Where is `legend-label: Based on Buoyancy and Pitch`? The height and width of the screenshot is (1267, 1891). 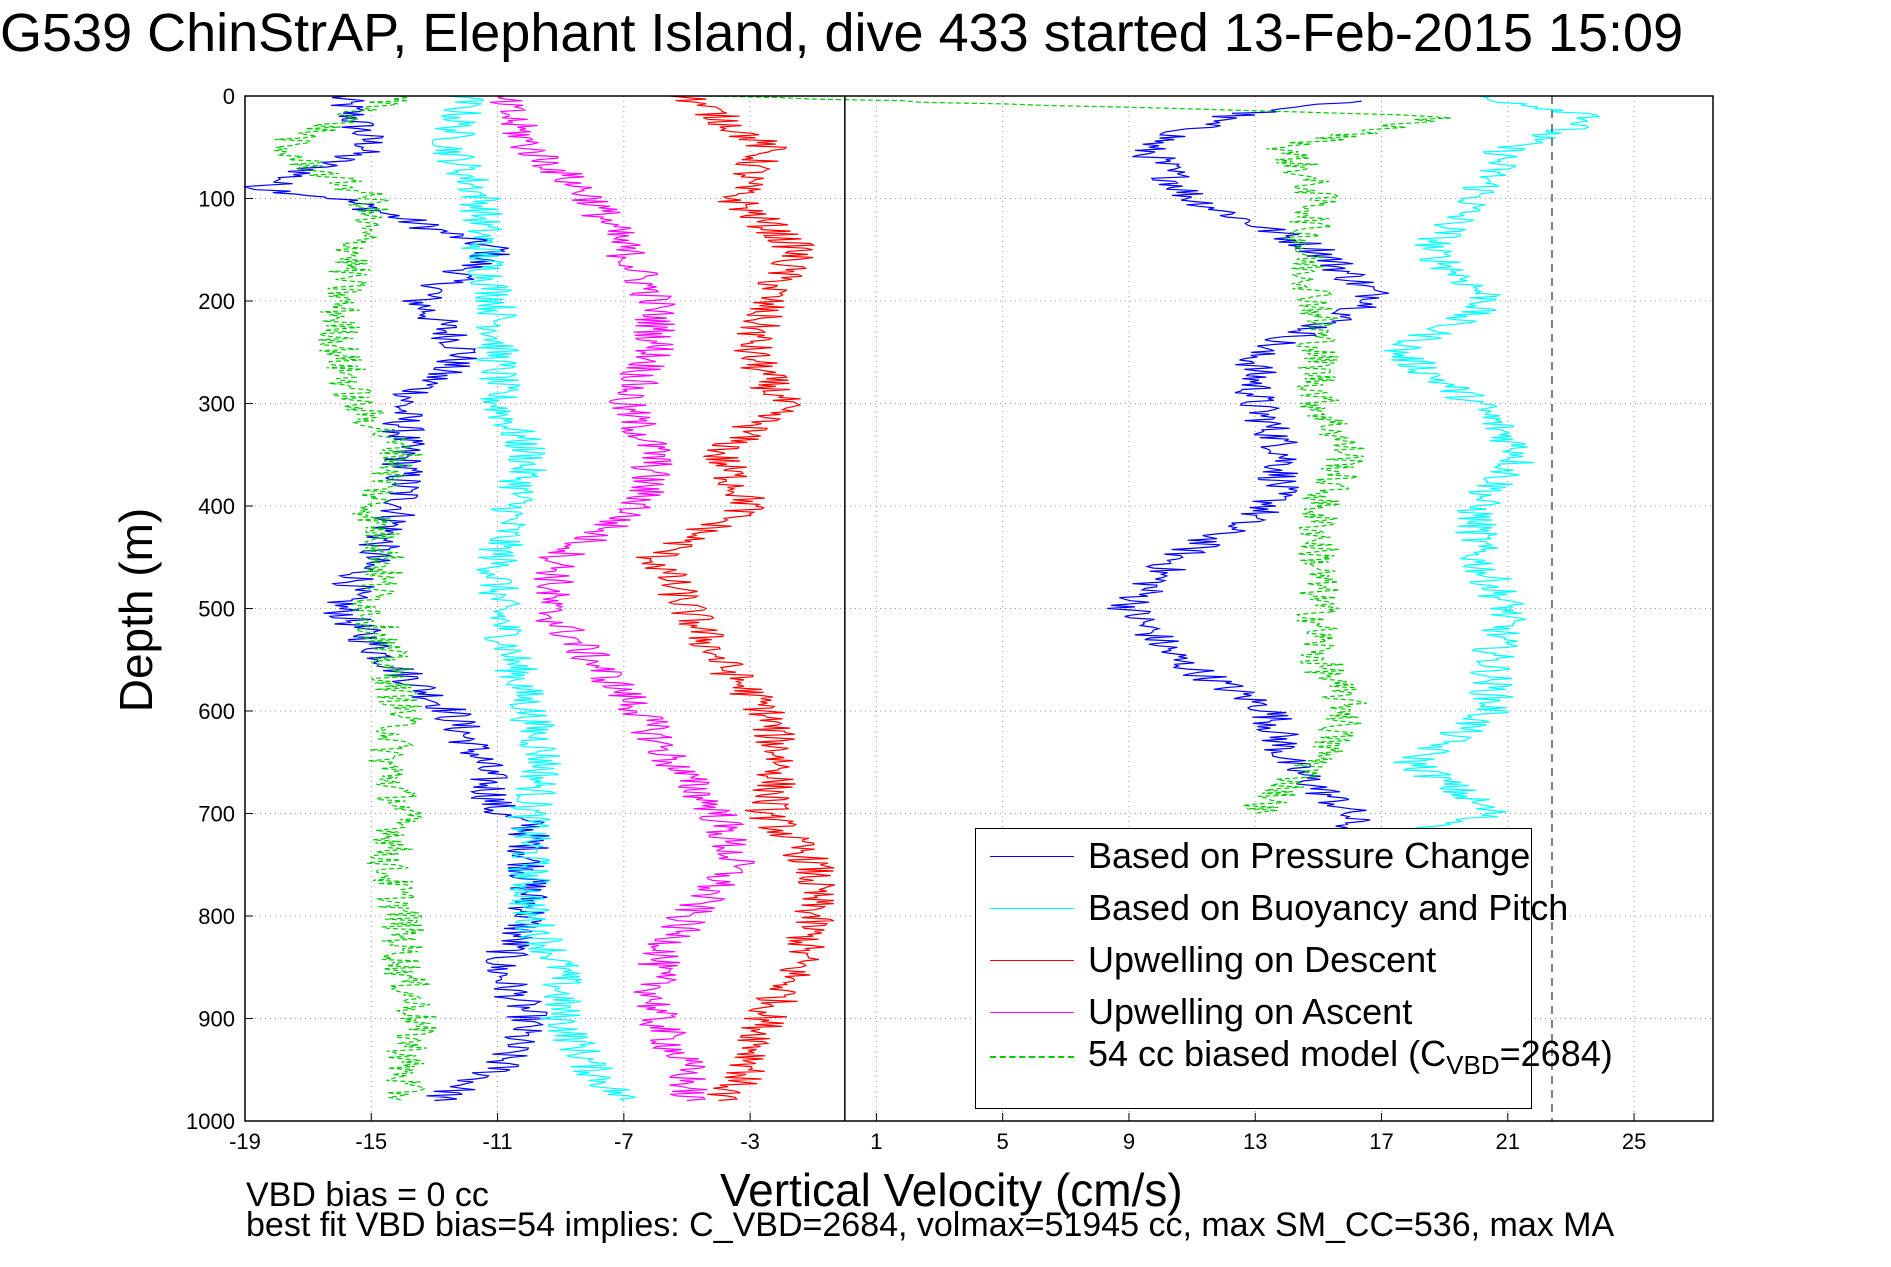 legend-label: Based on Buoyancy and Pitch is located at coordinates (1328, 907).